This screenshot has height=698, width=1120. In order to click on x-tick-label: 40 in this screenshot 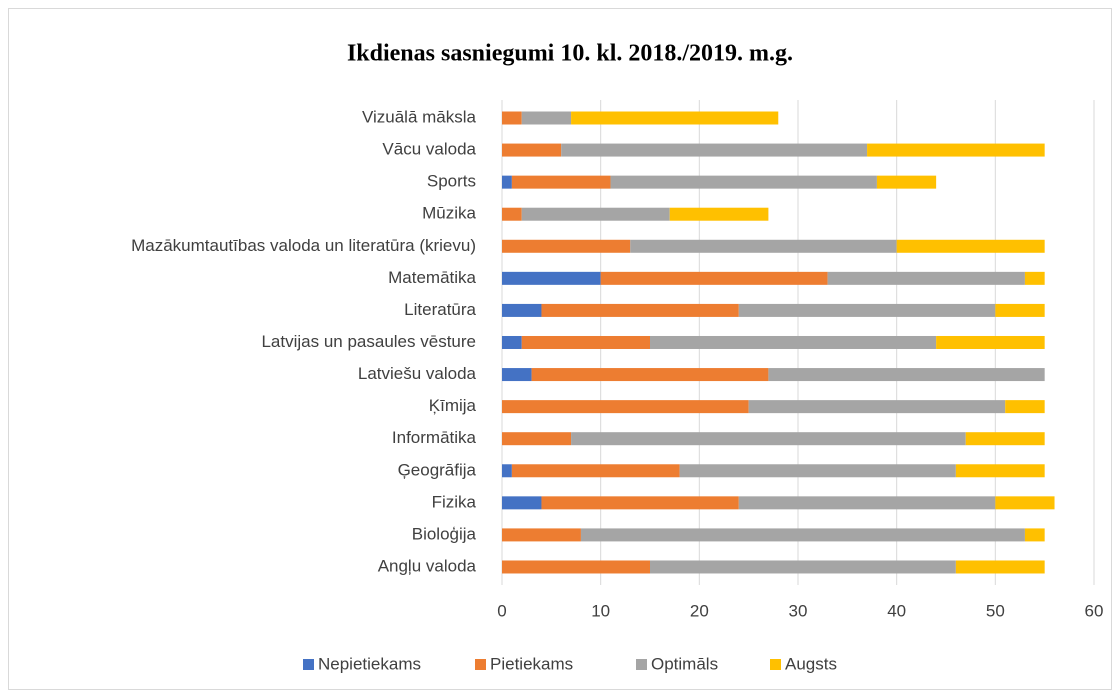, I will do `click(896, 610)`.